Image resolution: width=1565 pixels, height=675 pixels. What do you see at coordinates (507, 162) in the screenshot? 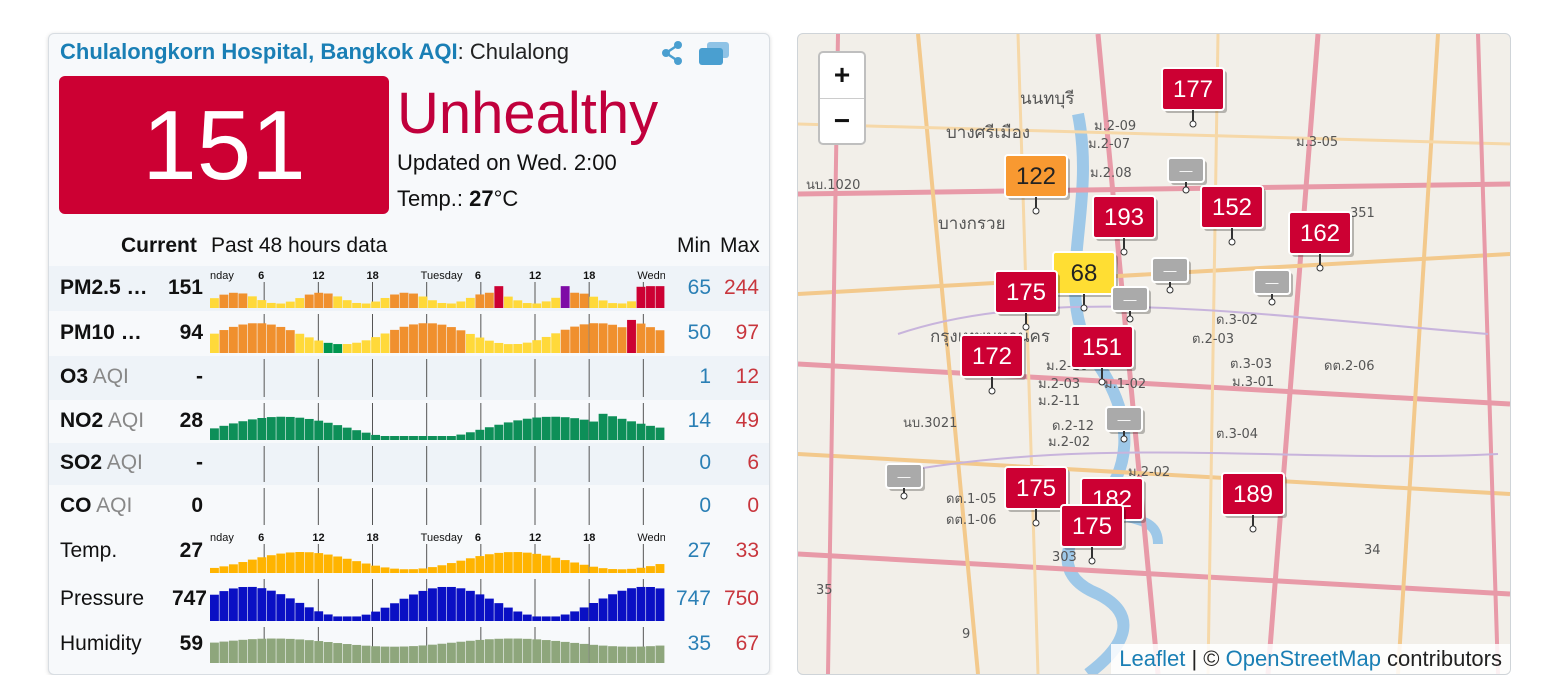
I see `updated-time: Updated on Wed. 2:00` at bounding box center [507, 162].